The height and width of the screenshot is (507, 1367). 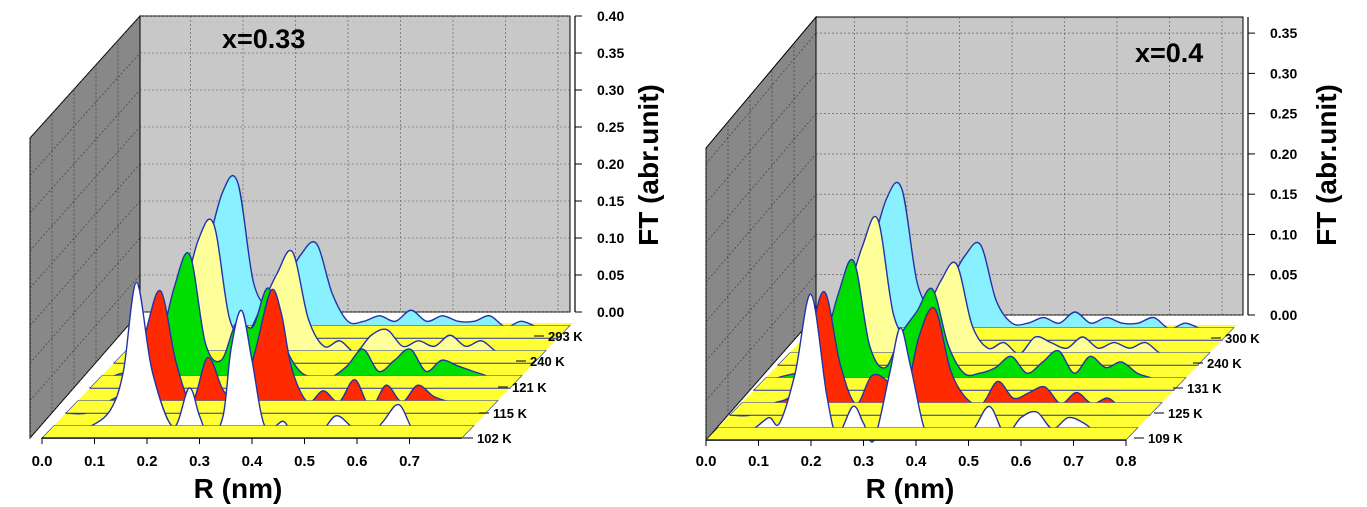 What do you see at coordinates (1242, 338) in the screenshot?
I see `chart2-z-tick-label: 300 K` at bounding box center [1242, 338].